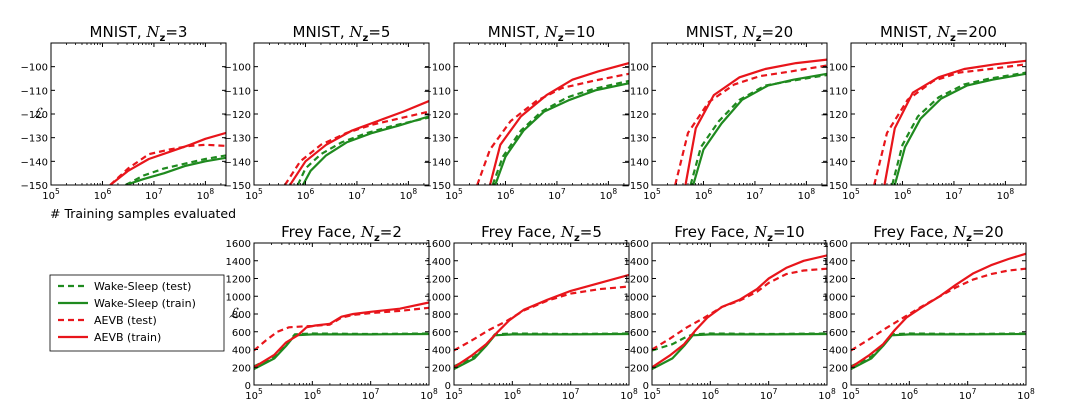 This screenshot has width=1086, height=411. I want to click on legend-label: AEVB (test), so click(125, 320).